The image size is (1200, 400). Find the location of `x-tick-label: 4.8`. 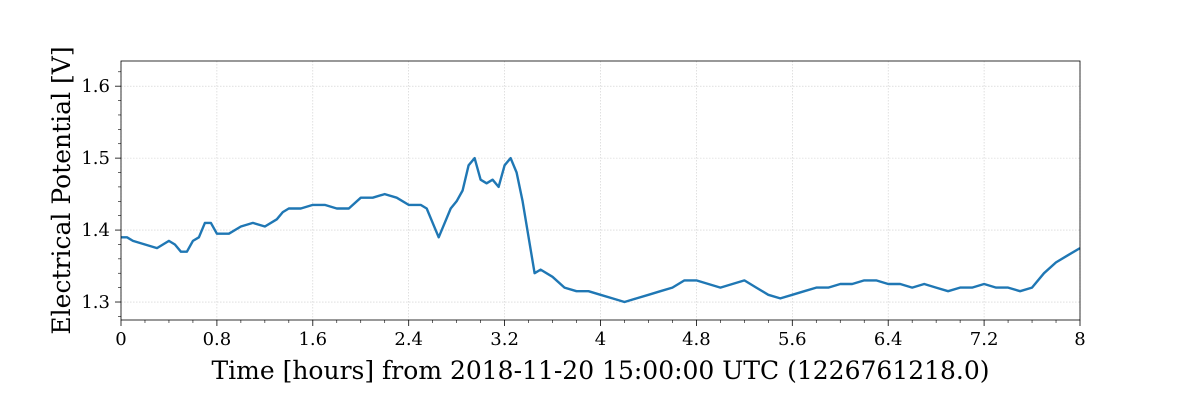

x-tick-label: 4.8 is located at coordinates (696, 339).